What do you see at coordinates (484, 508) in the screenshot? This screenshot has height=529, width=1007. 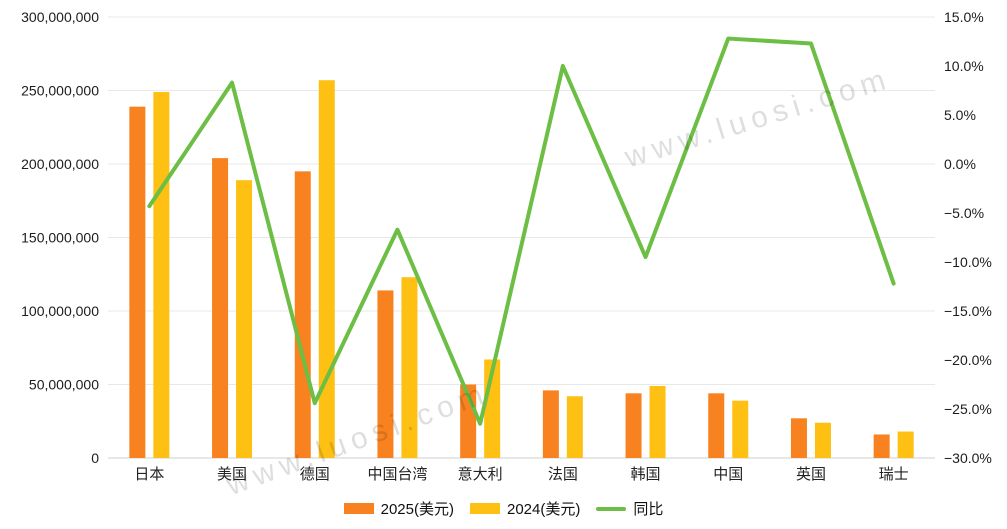 I see `legend-swatch-2024` at bounding box center [484, 508].